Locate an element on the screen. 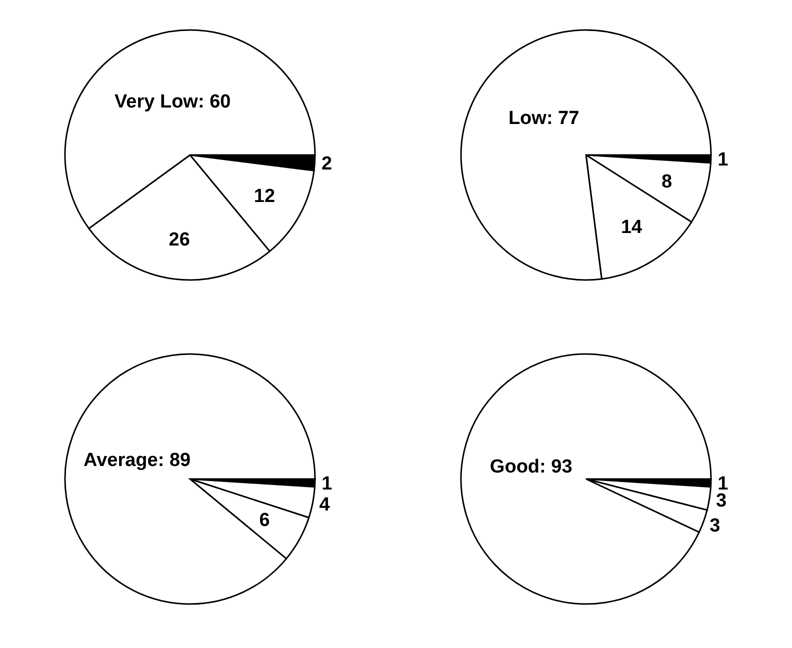 This screenshot has height=648, width=792. data-label: 6 is located at coordinates (264, 520).